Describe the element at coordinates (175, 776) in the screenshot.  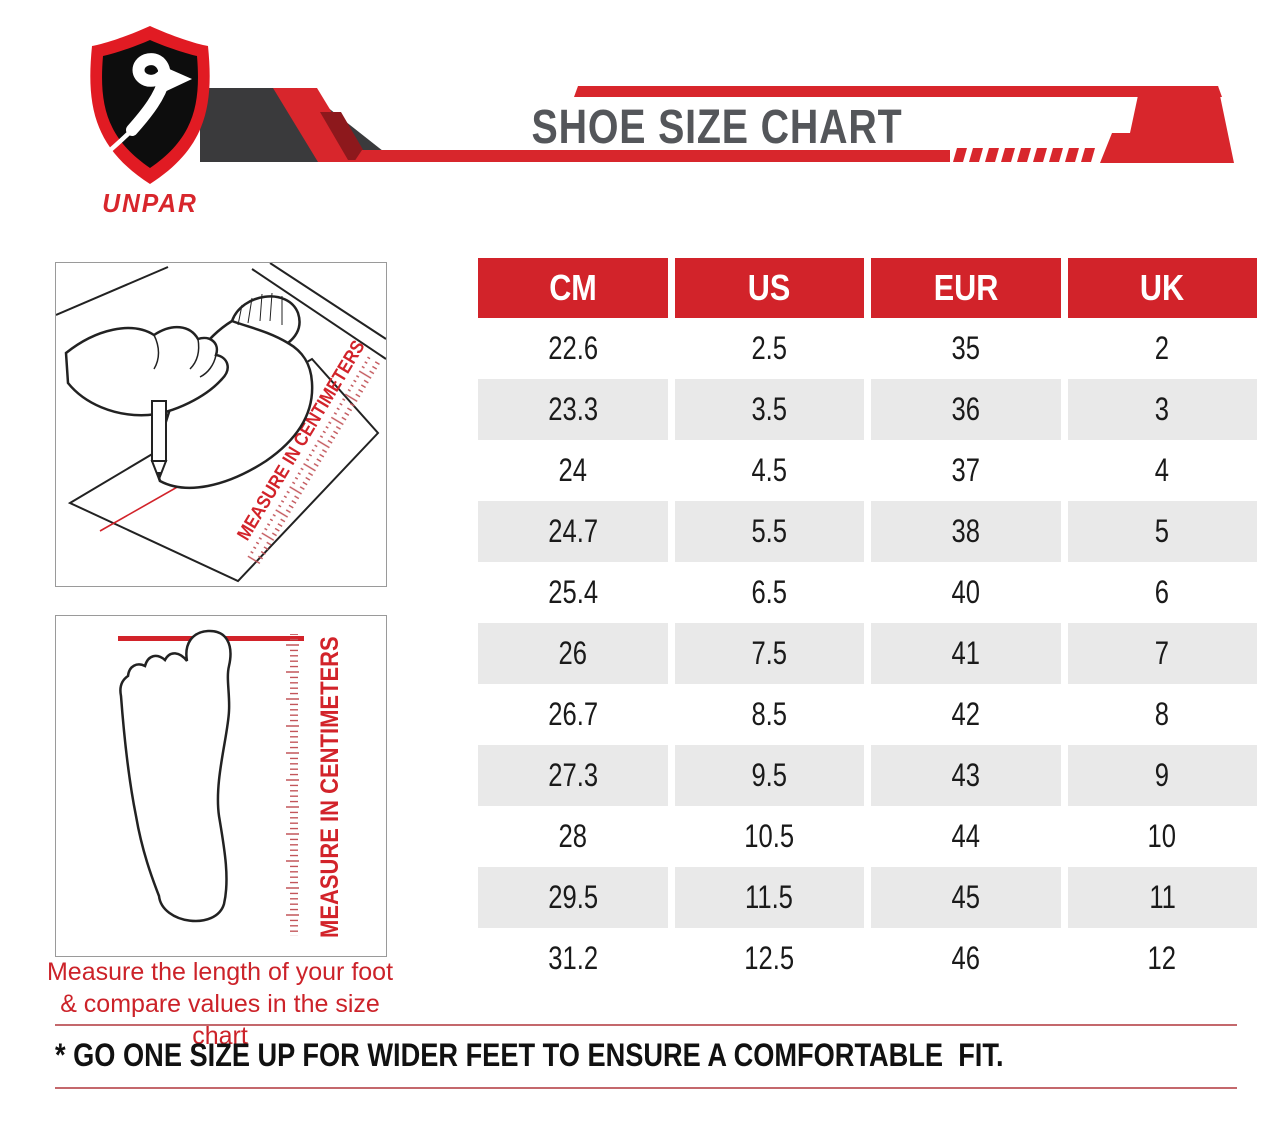
I see `footprint-outline` at that location.